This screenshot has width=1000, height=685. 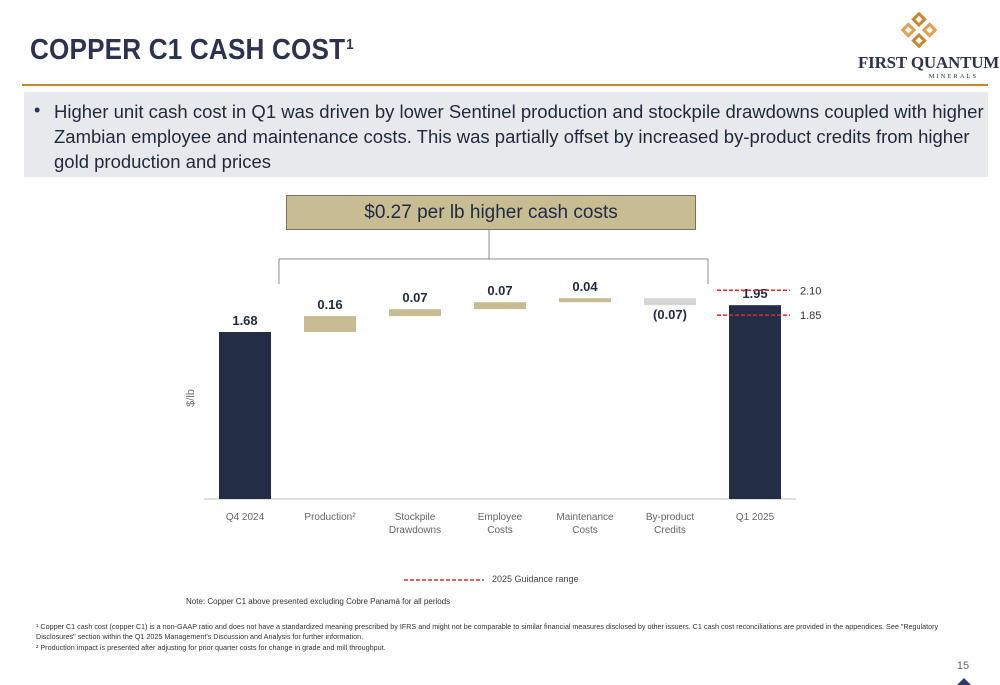 I want to click on logo-subtitle: MINERALS, so click(x=953, y=76).